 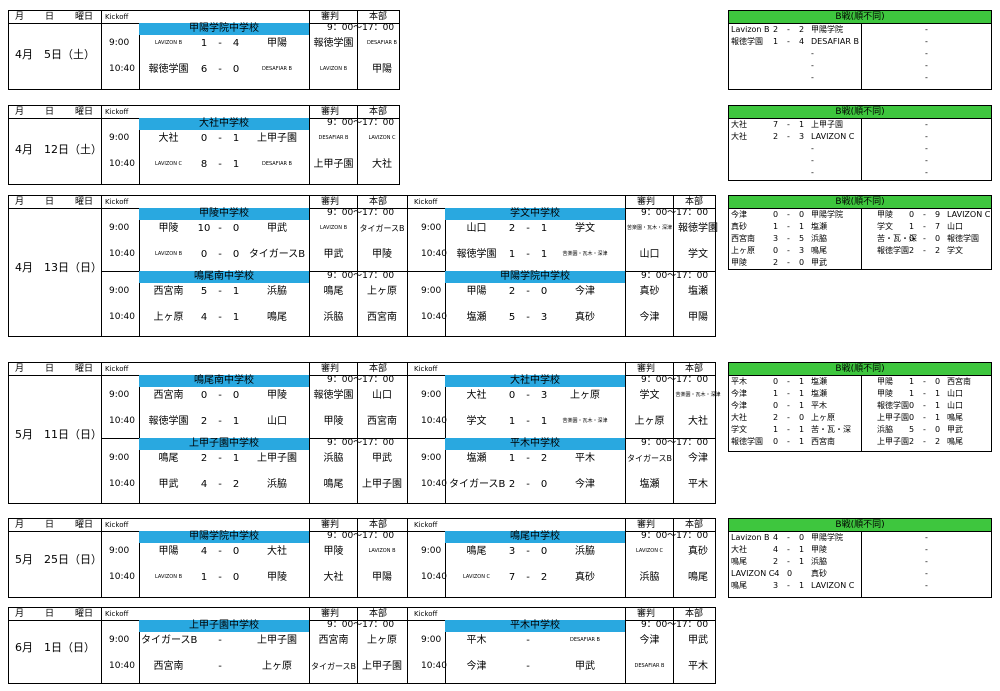 I want to click on b-game-row: 平木 0-1 塩瀬 甲陽 1-0 西宮南, so click(x=860, y=382).